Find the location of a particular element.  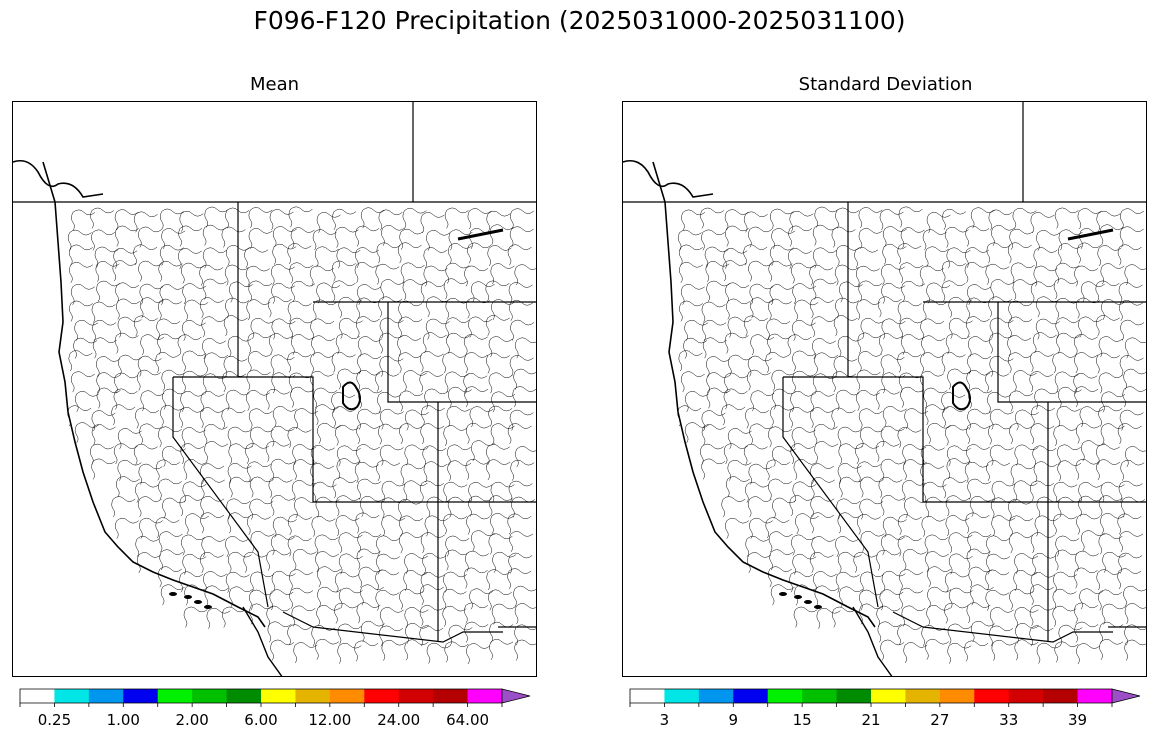

mean-colorbar is located at coordinates (275, 697).